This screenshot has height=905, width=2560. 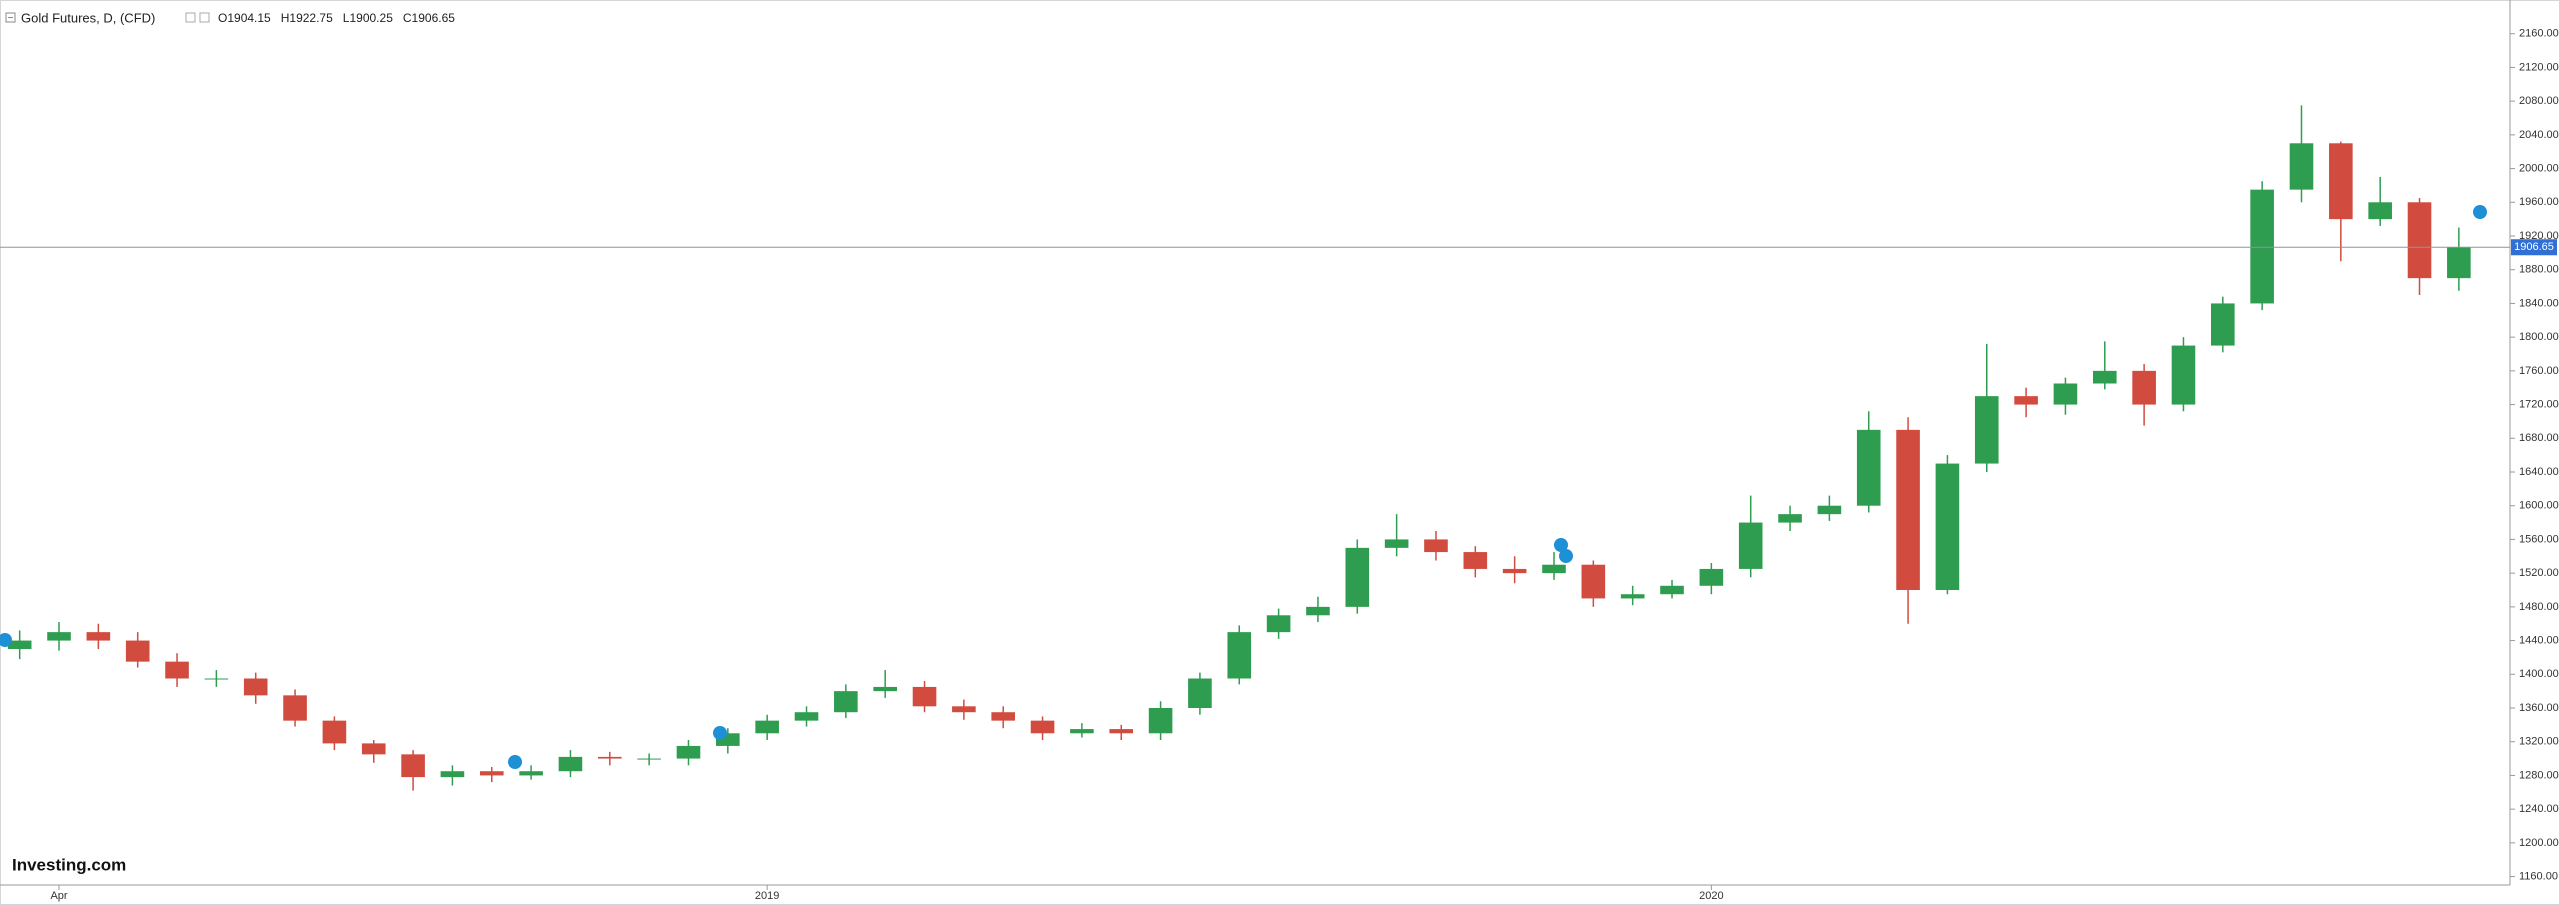 What do you see at coordinates (2539, 337) in the screenshot?
I see `y-tick-label: 1800.00` at bounding box center [2539, 337].